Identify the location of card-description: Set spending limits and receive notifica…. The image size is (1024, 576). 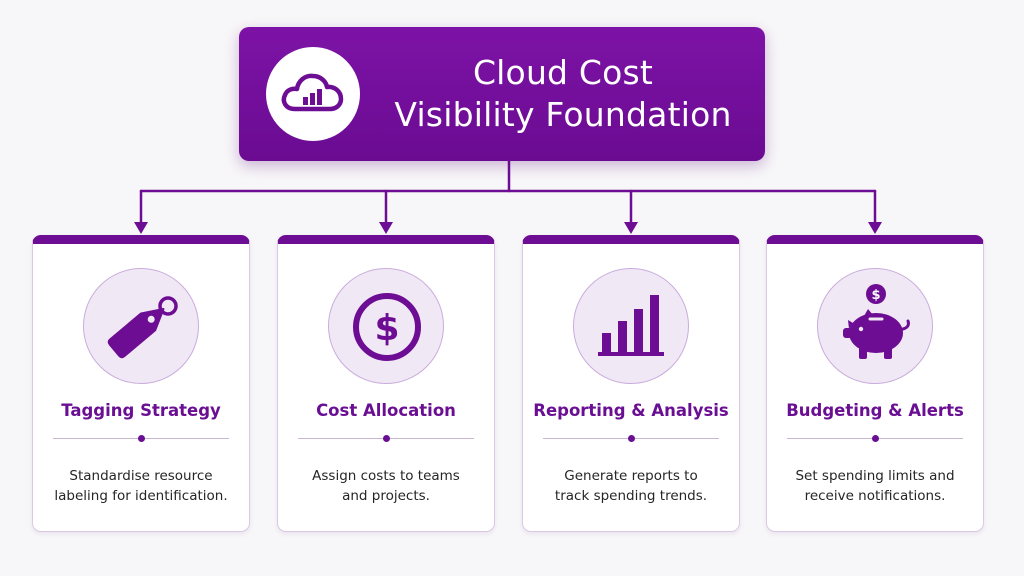
(875, 486).